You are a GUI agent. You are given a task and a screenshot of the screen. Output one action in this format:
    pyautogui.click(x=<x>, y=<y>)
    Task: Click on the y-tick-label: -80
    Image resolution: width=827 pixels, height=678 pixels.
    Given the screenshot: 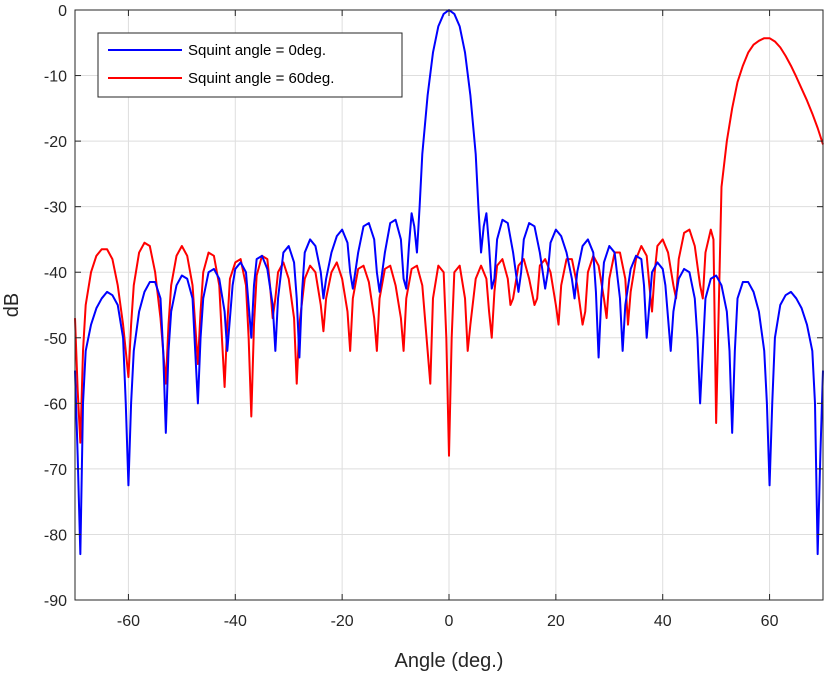 What is the action you would take?
    pyautogui.click(x=55, y=535)
    